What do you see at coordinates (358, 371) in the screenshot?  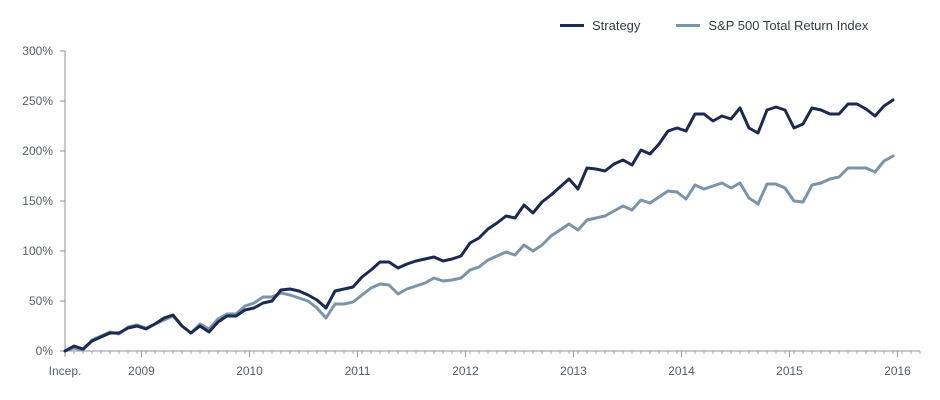 I see `x-tick-label: 2011` at bounding box center [358, 371].